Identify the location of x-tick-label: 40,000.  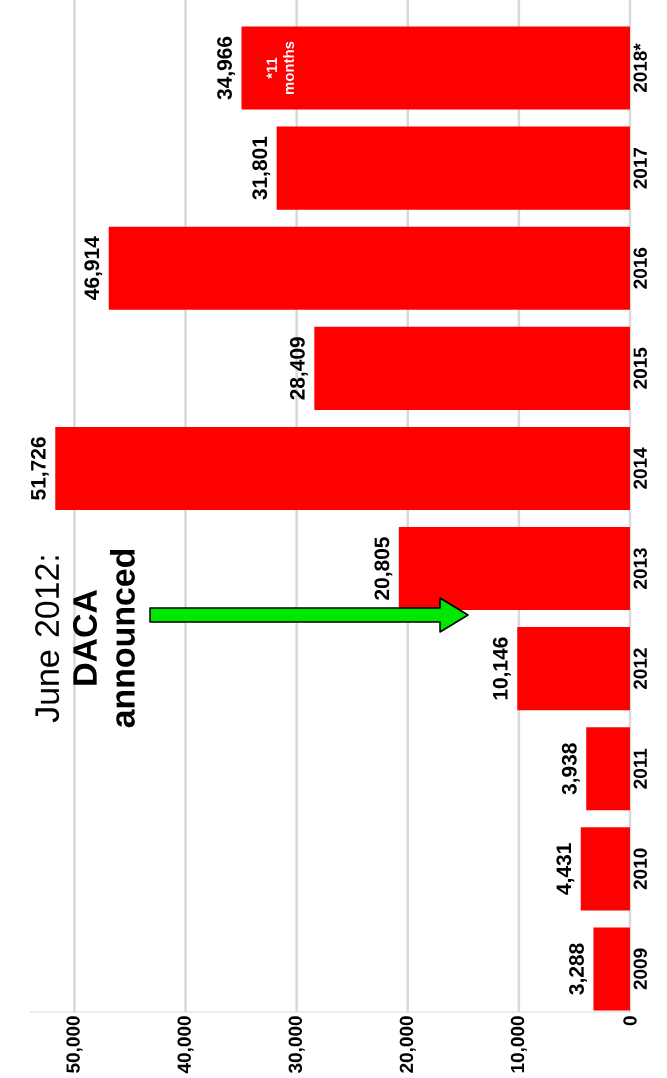
(185, 1045).